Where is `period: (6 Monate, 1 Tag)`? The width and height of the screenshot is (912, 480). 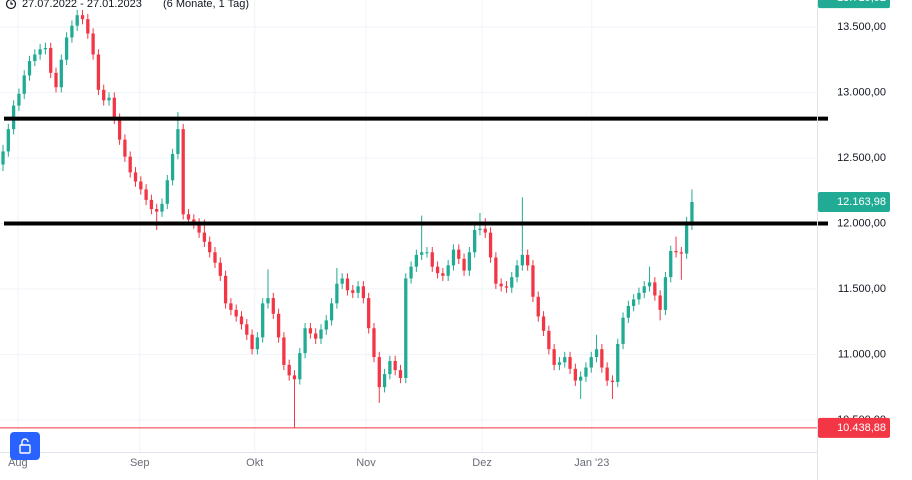
period: (6 Monate, 1 Tag) is located at coordinates (206, 5).